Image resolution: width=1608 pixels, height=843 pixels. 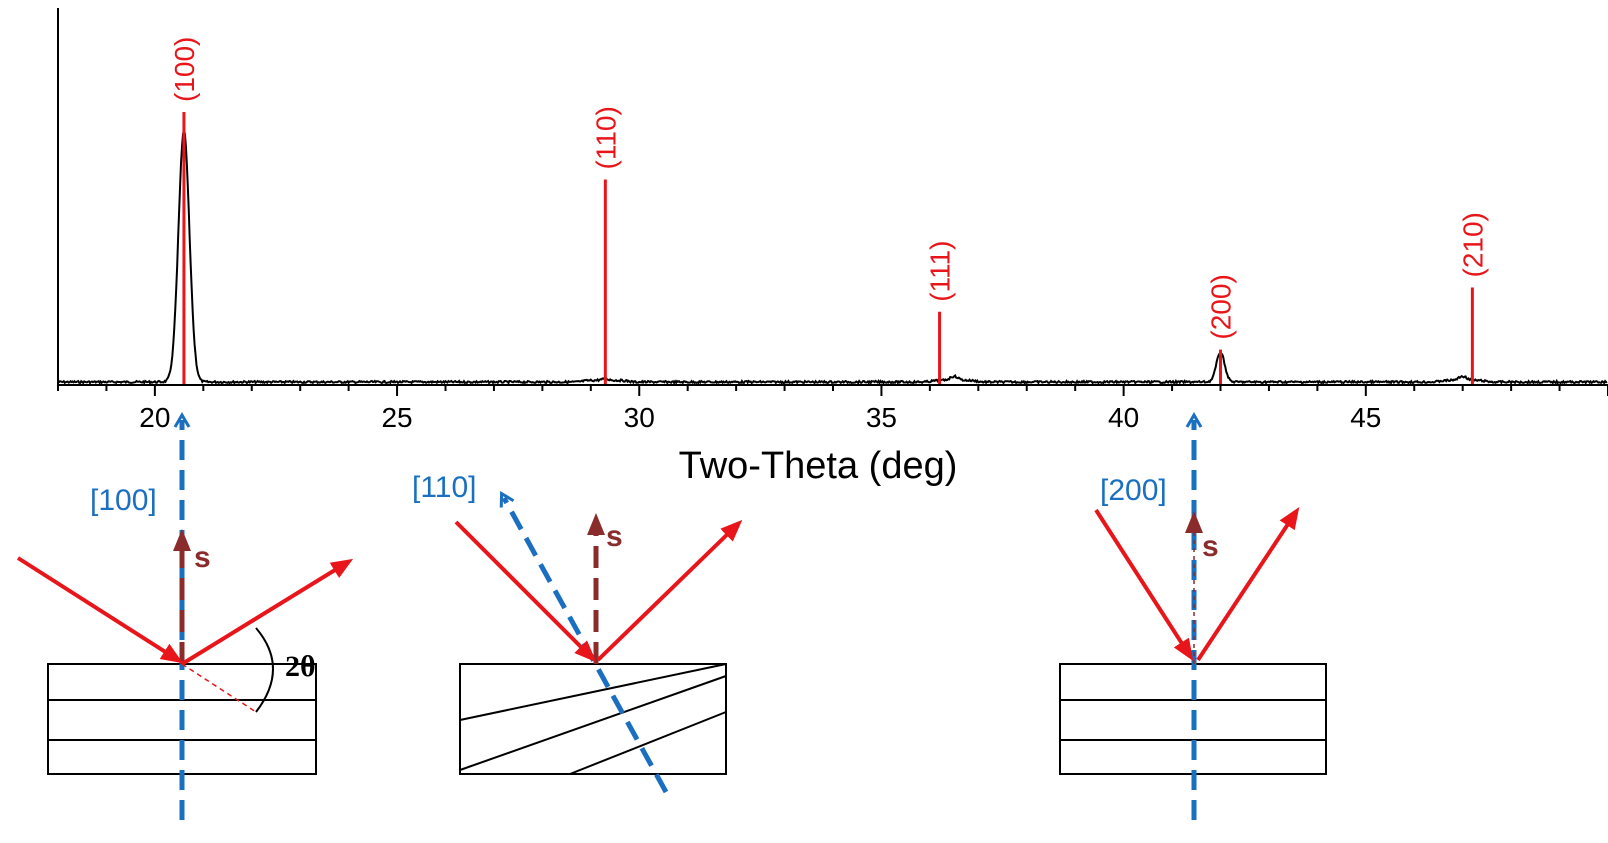 I want to click on x-tick-label: 45, so click(x=1365, y=417).